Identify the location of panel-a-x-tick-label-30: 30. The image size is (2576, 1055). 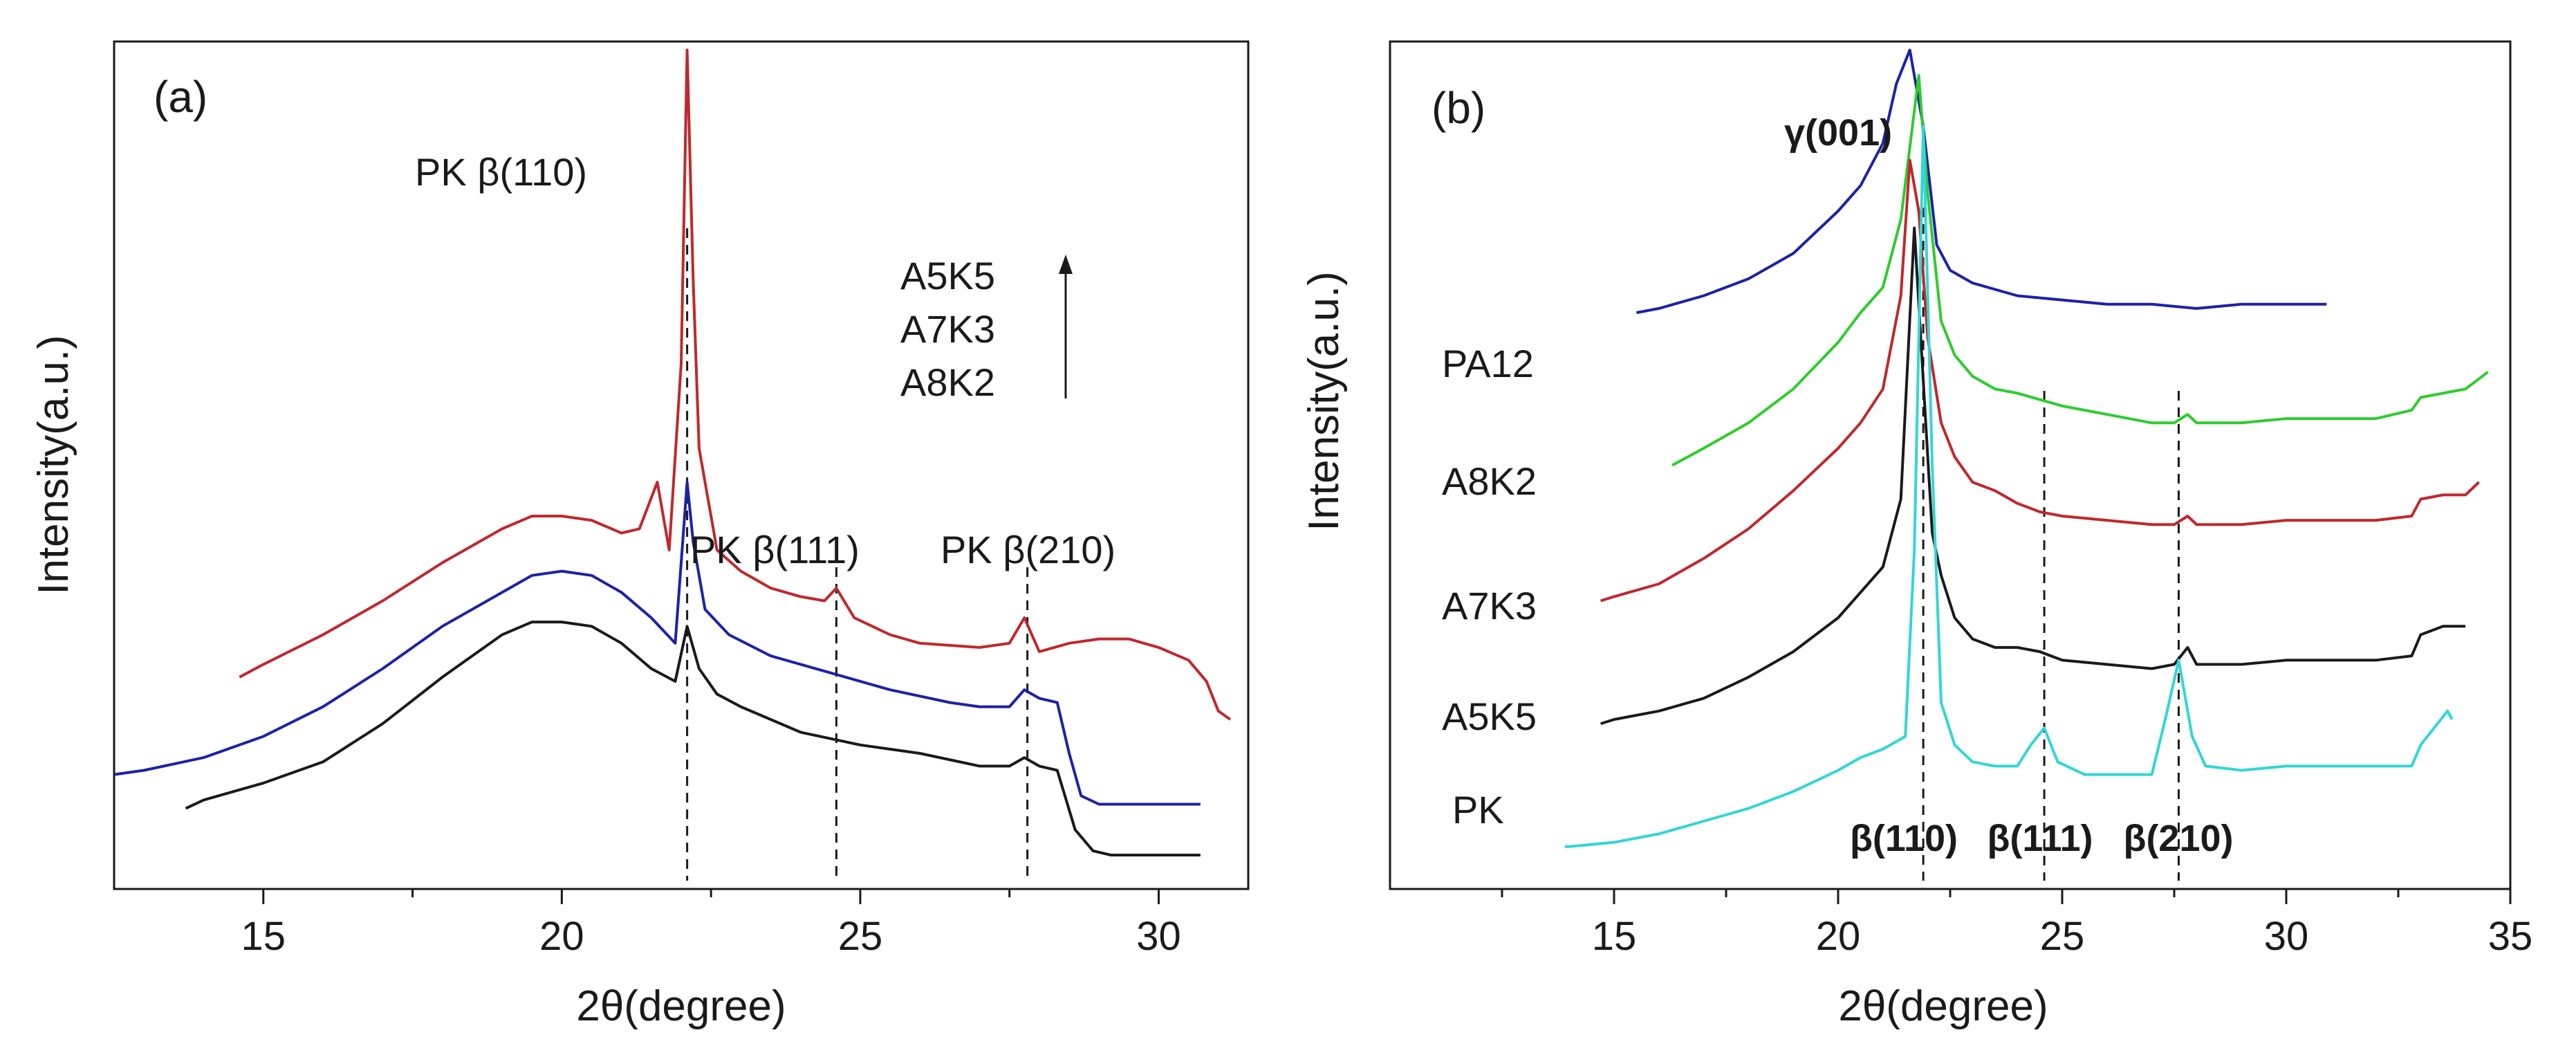
(1158, 936).